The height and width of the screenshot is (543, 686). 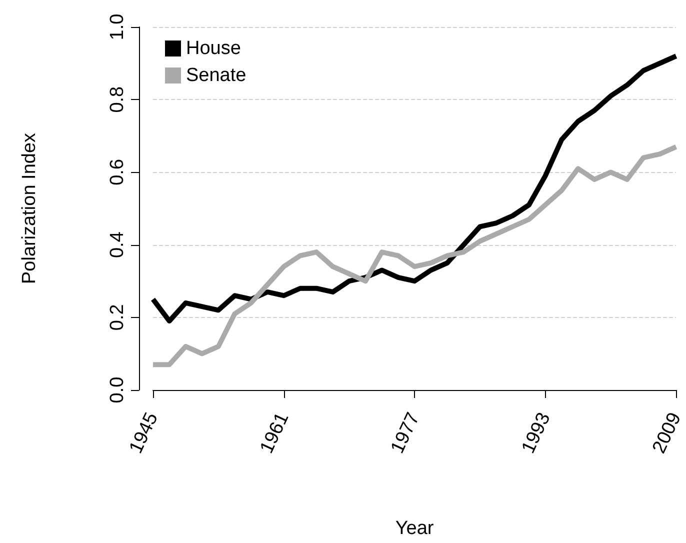 What do you see at coordinates (29, 208) in the screenshot?
I see `y-axis-title: Polarization Index` at bounding box center [29, 208].